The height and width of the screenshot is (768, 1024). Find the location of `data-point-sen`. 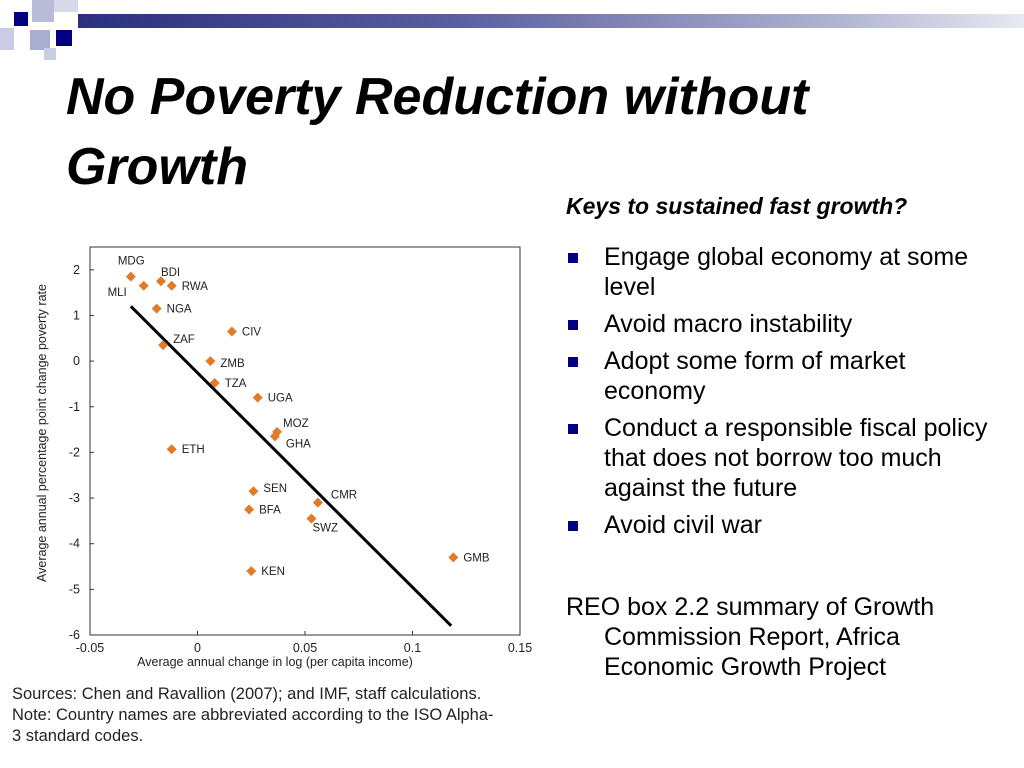

data-point-sen is located at coordinates (253, 491).